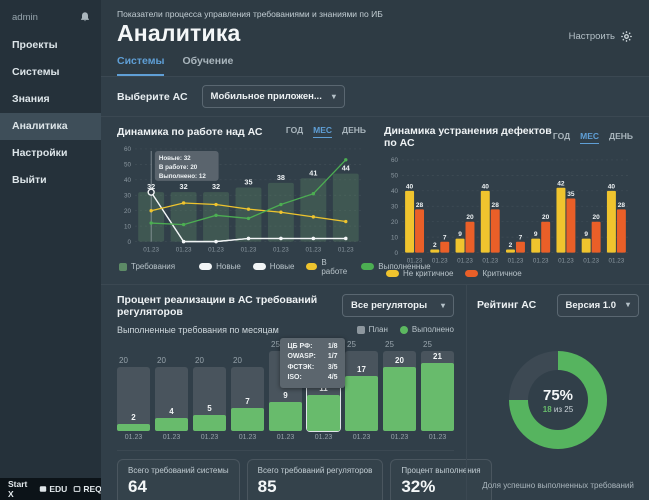 This screenshot has width=649, height=500. Describe the element at coordinates (561, 135) in the screenshot. I see `defects-period-ГОД: ГОД` at that location.